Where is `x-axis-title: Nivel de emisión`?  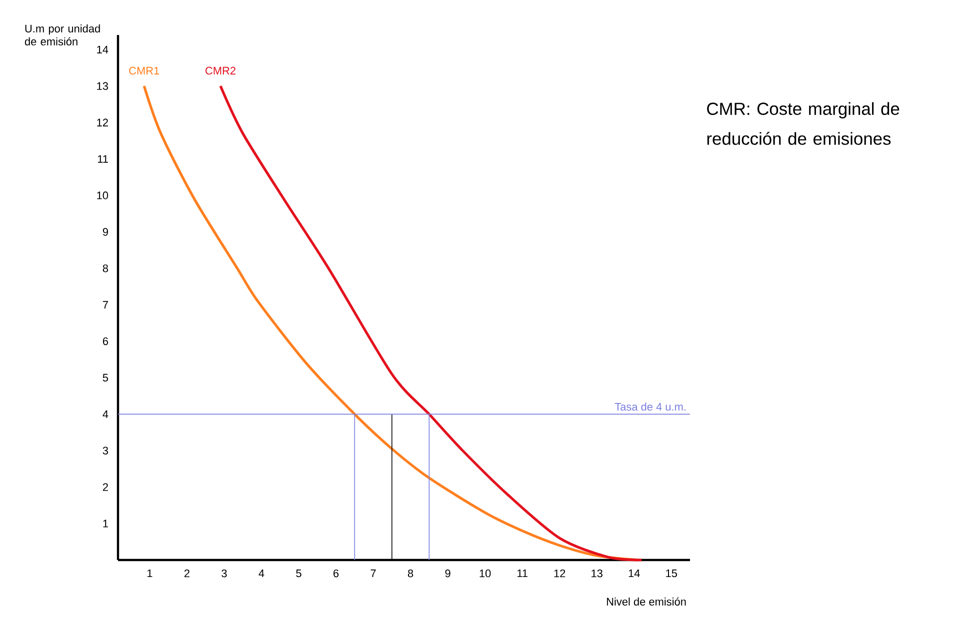
x-axis-title: Nivel de emisión is located at coordinates (646, 601).